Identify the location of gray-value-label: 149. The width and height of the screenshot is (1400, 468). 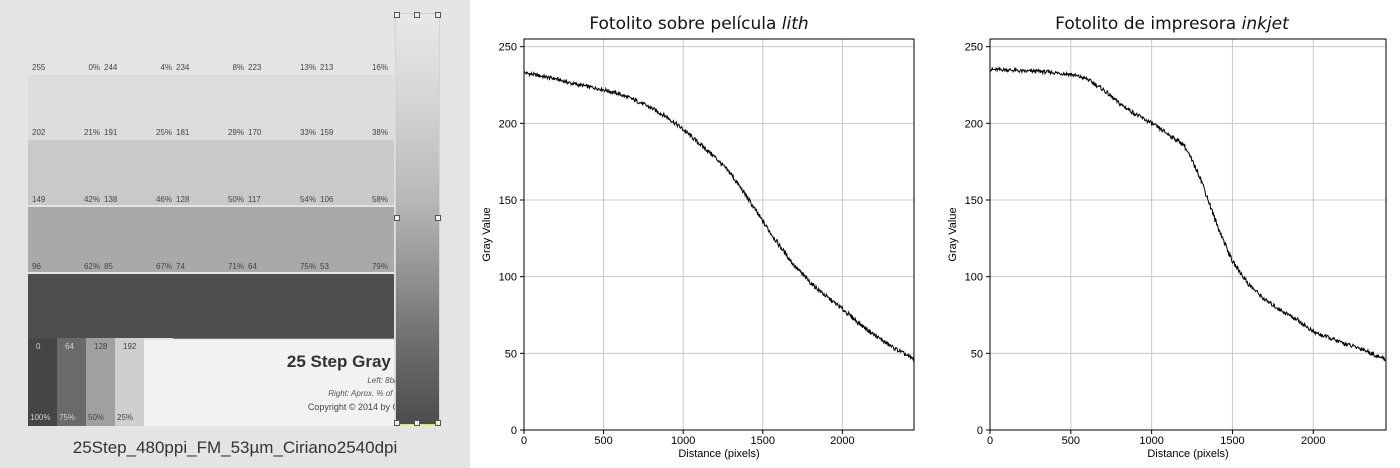
(39, 199).